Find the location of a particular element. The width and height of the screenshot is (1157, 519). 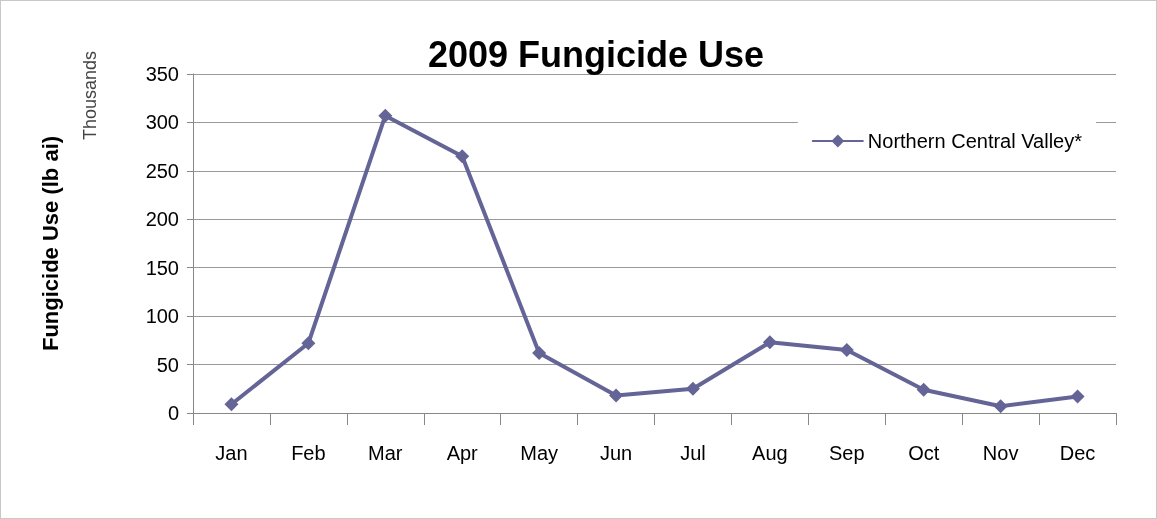

x-tick-label: Aug is located at coordinates (770, 453).